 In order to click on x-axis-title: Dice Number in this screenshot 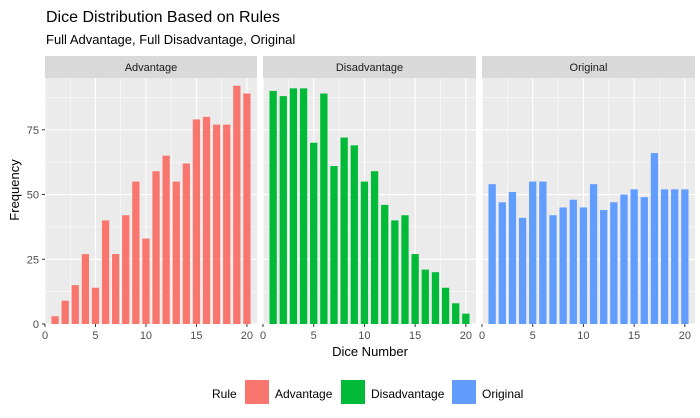, I will do `click(370, 351)`.